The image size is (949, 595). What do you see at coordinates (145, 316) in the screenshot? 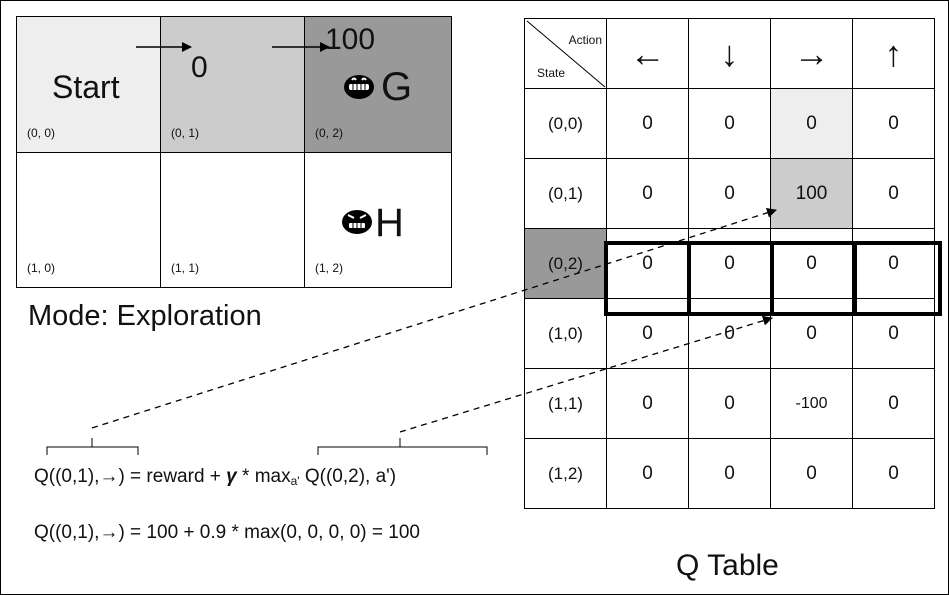
I see `mode-label: Mode: Exploration` at bounding box center [145, 316].